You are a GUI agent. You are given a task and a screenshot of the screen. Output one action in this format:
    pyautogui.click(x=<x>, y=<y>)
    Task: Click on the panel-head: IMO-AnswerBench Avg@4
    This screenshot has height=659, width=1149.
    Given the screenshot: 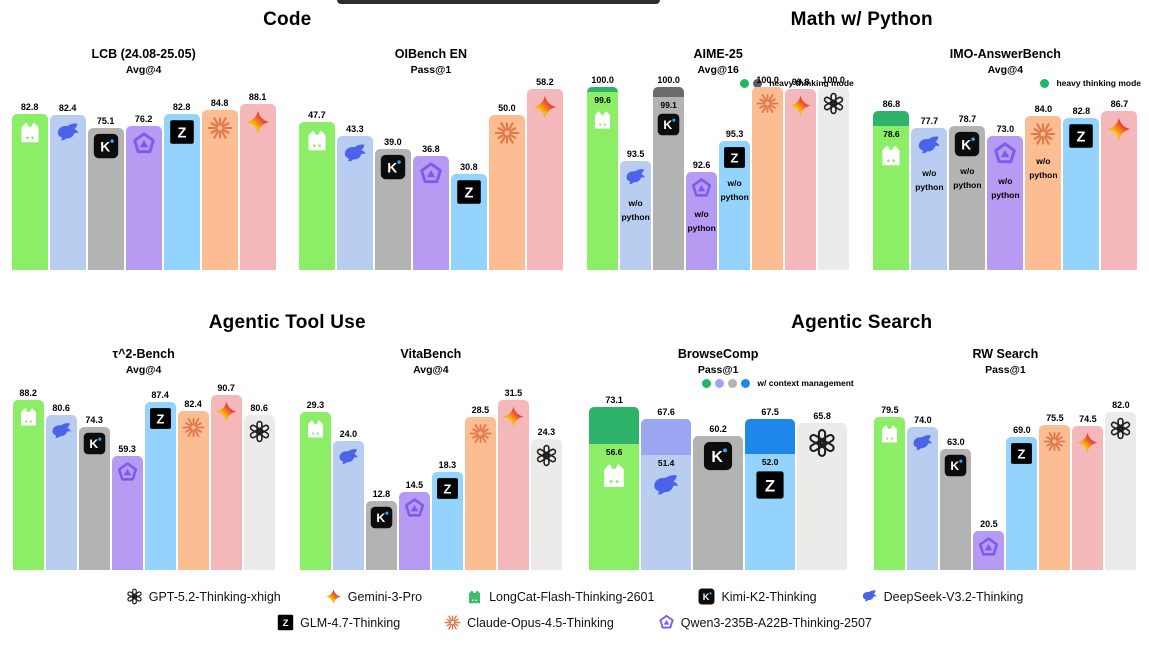 What is the action you would take?
    pyautogui.click(x=1005, y=58)
    